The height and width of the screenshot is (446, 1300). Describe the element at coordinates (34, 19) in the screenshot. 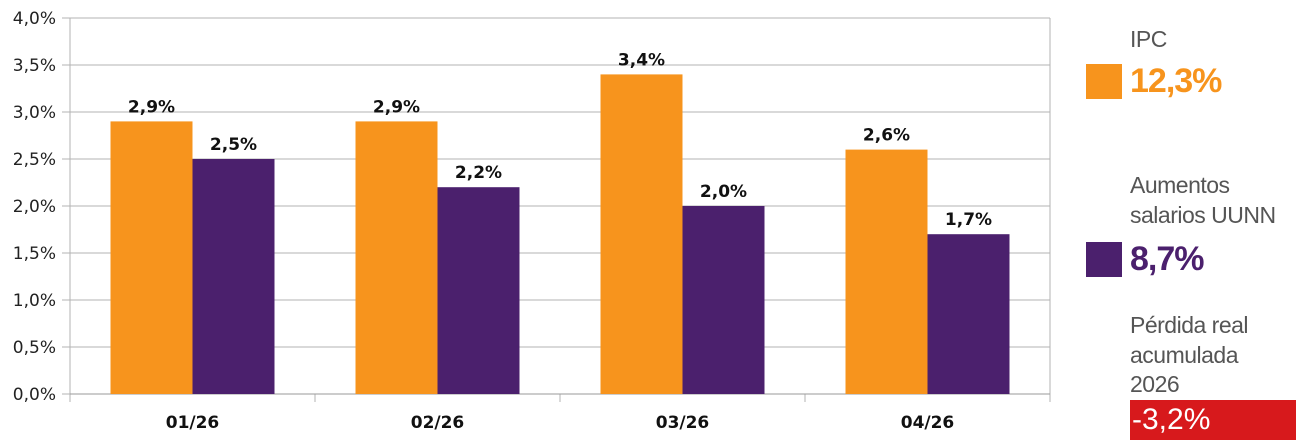

I see `y-tick-label: 4,0%` at that location.